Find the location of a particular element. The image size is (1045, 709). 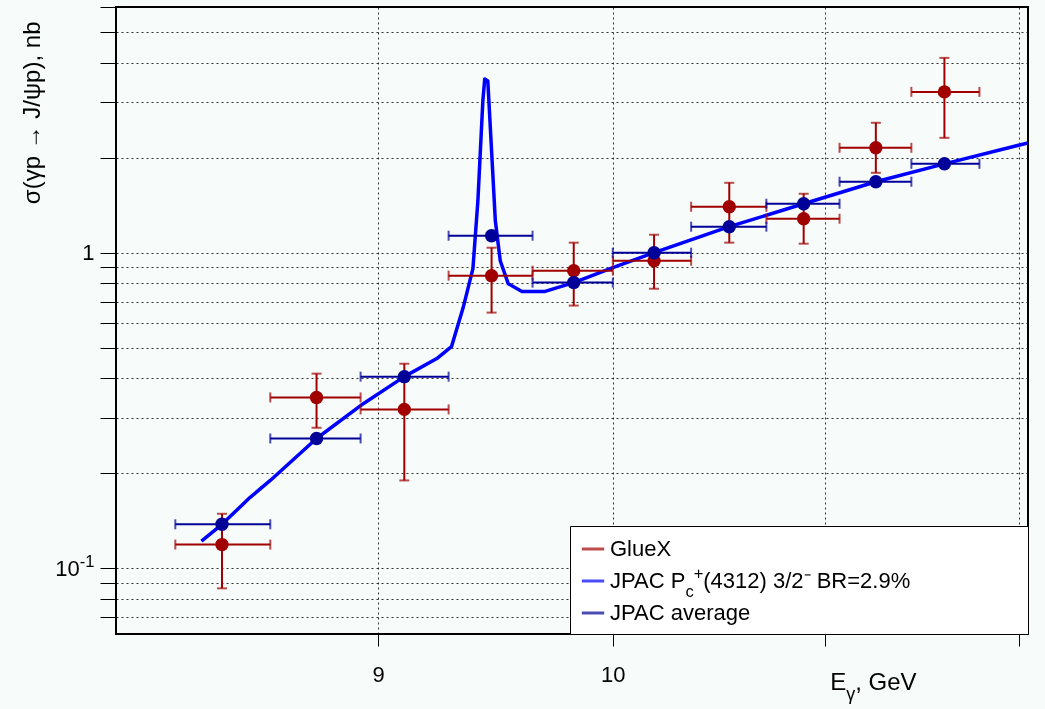

y-tick-label: 1 is located at coordinates (88, 253).